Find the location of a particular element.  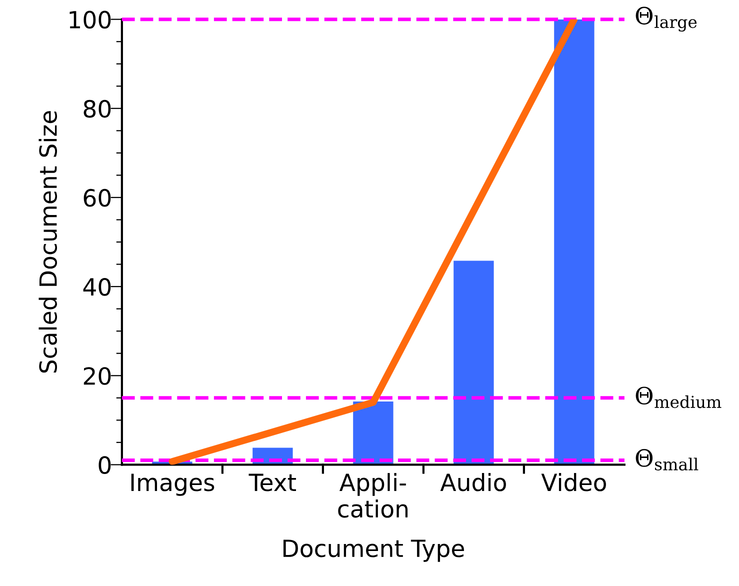

x-tick-label: Appli- cation is located at coordinates (373, 495).